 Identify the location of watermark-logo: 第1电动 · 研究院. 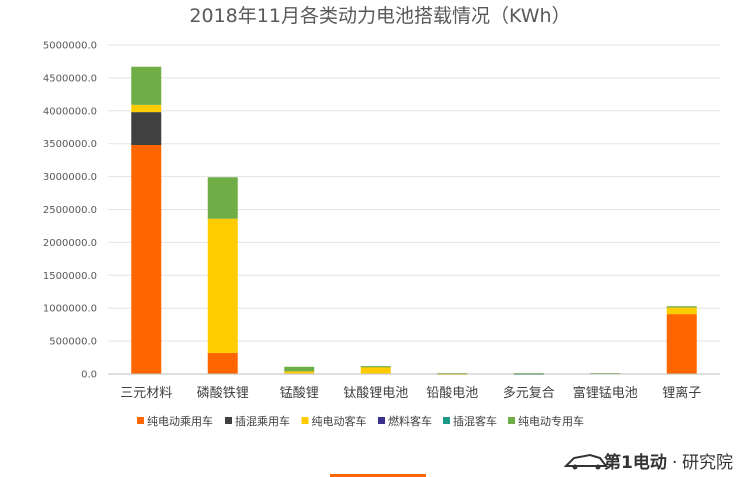
(648, 462).